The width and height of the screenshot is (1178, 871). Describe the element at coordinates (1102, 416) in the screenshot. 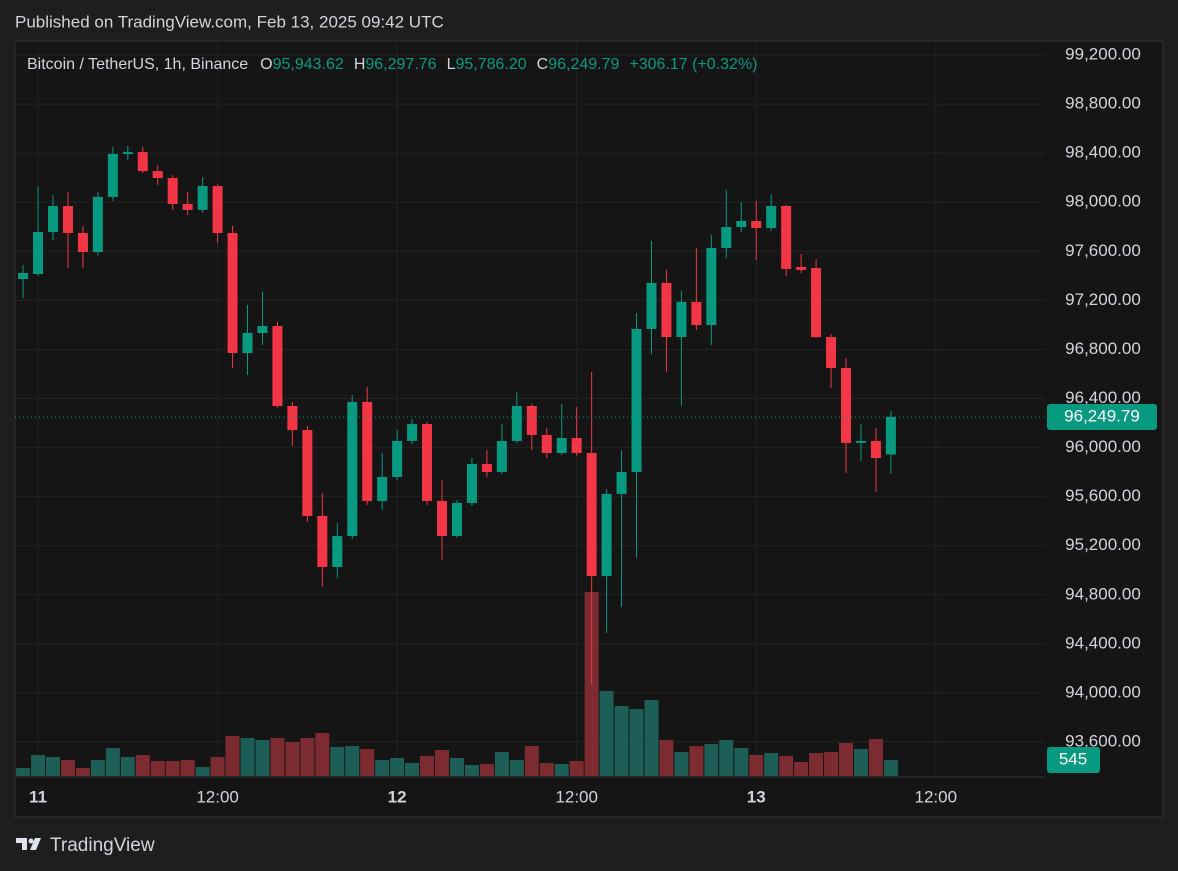

I see `last-price-tag` at that location.